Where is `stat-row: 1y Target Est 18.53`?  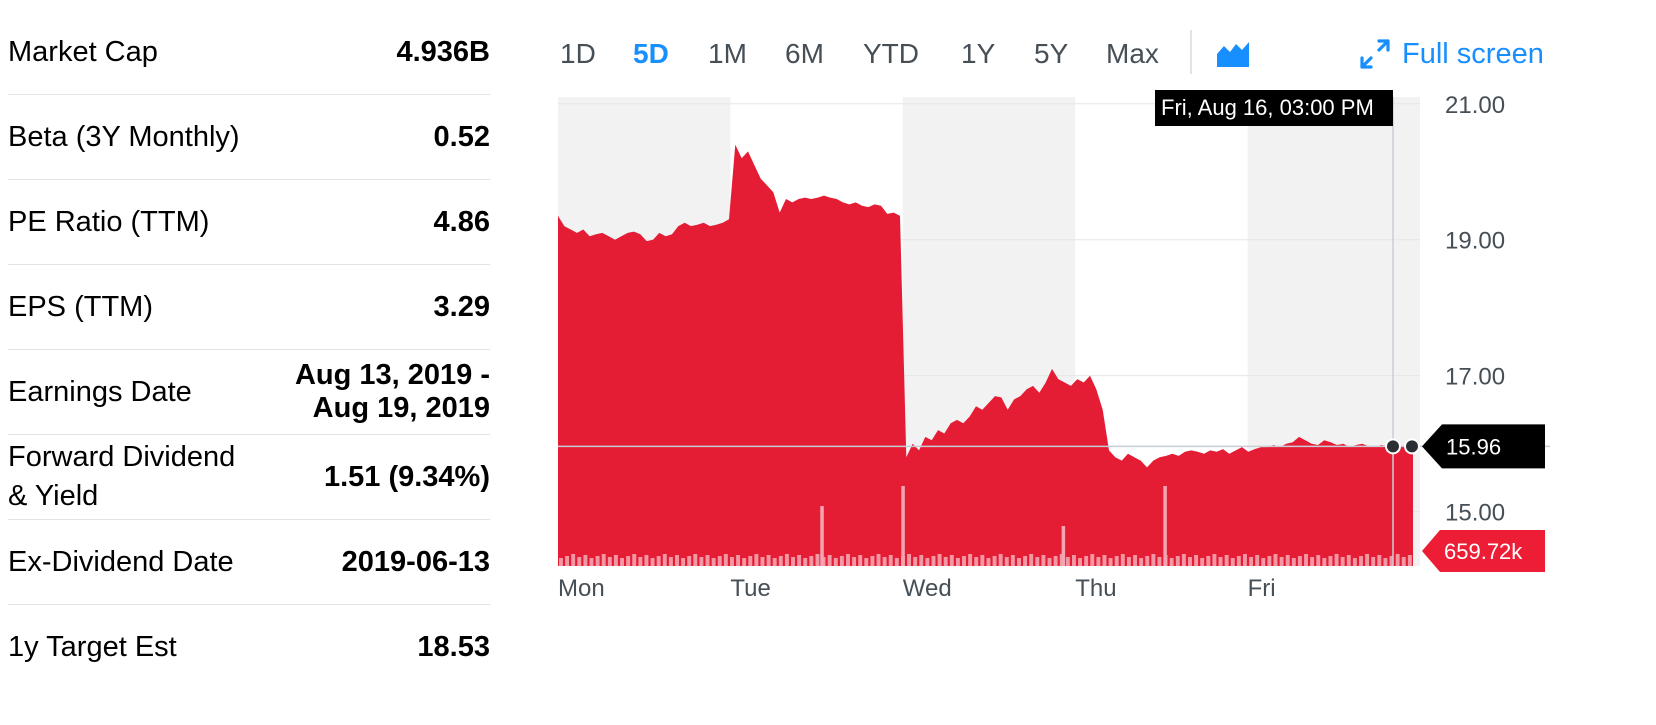 stat-row: 1y Target Est 18.53 is located at coordinates (249, 647).